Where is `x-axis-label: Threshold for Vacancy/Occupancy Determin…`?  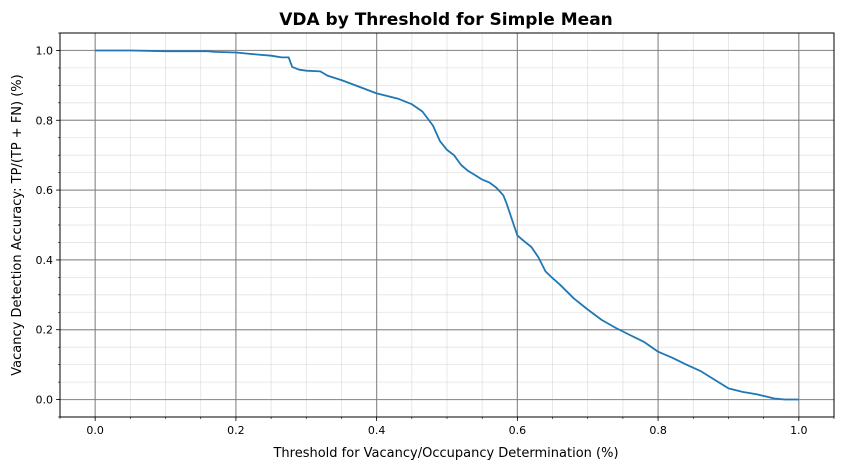 x-axis-label: Threshold for Vacancy/Occupancy Determin… is located at coordinates (445, 453).